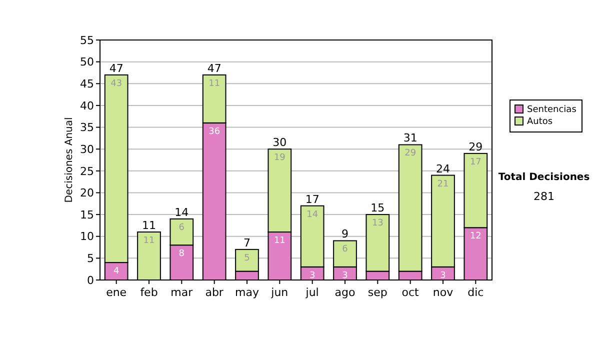 The image size is (600, 340). I want to click on total-label: 9, so click(345, 234).